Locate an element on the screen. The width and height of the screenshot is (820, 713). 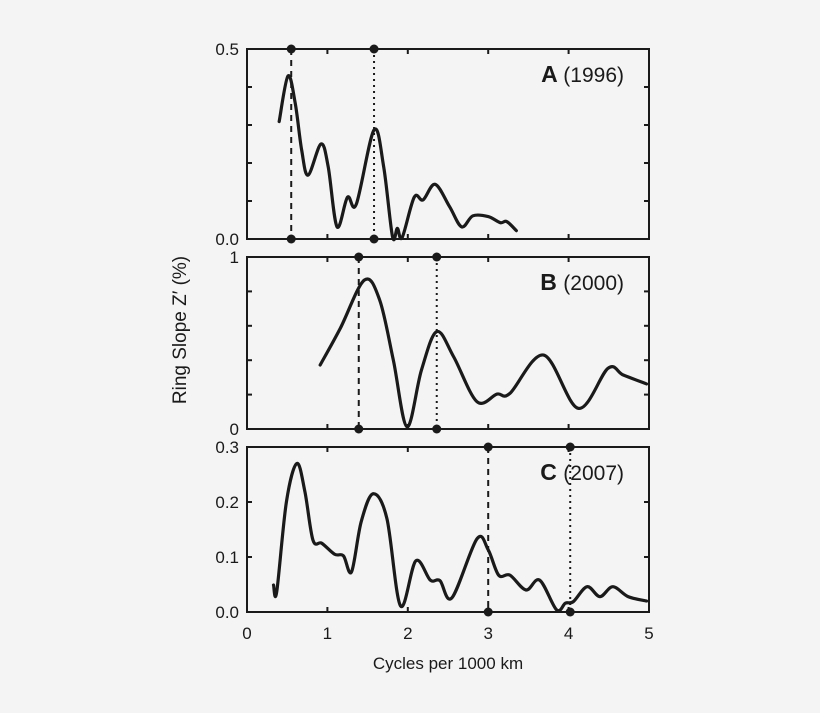
y-tick-label: 0.2 is located at coordinates (227, 502).